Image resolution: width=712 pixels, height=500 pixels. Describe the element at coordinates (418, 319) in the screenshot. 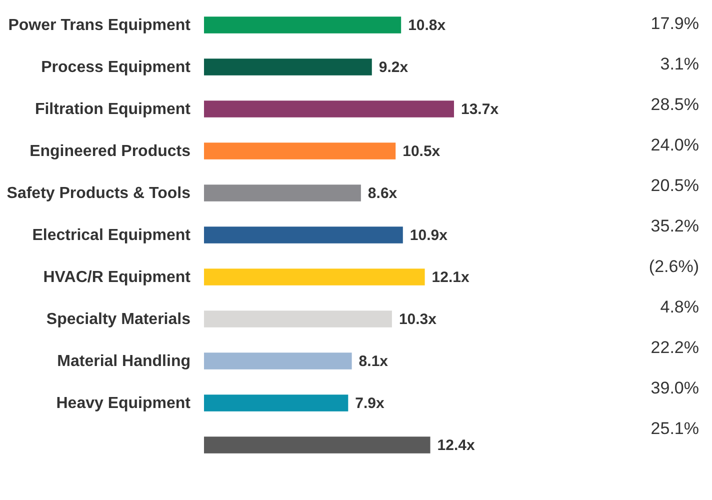

I see `data-label: 10.3x` at that location.